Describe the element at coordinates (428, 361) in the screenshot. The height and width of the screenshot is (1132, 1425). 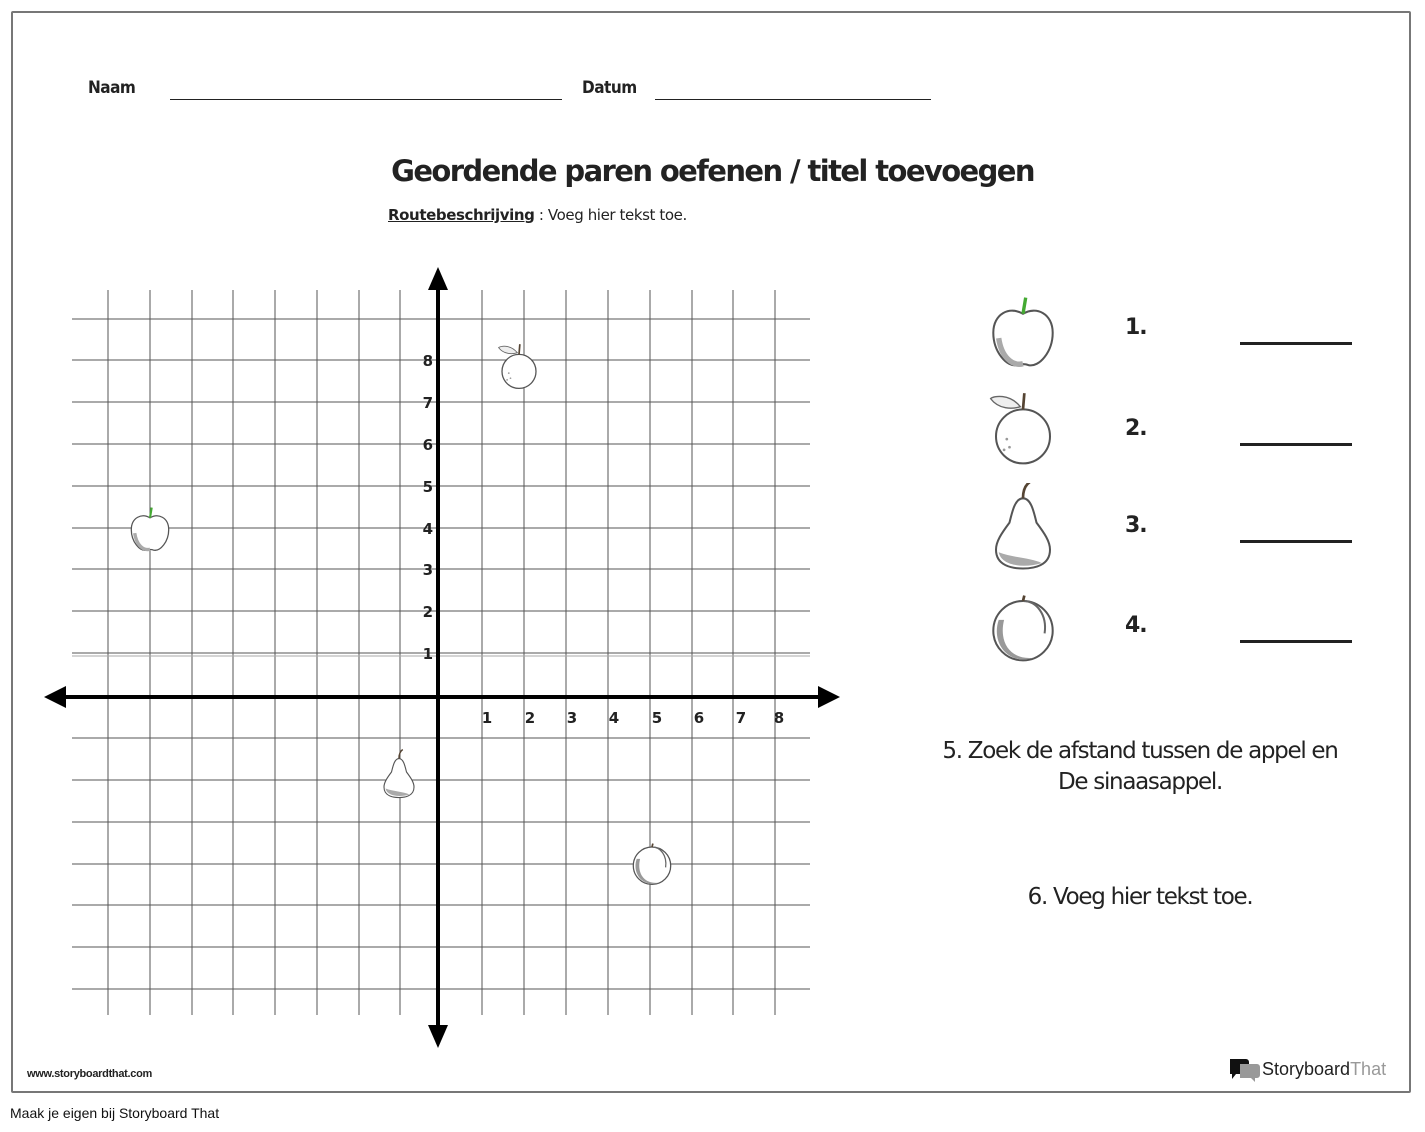
I see `y-tick-label: 8` at that location.